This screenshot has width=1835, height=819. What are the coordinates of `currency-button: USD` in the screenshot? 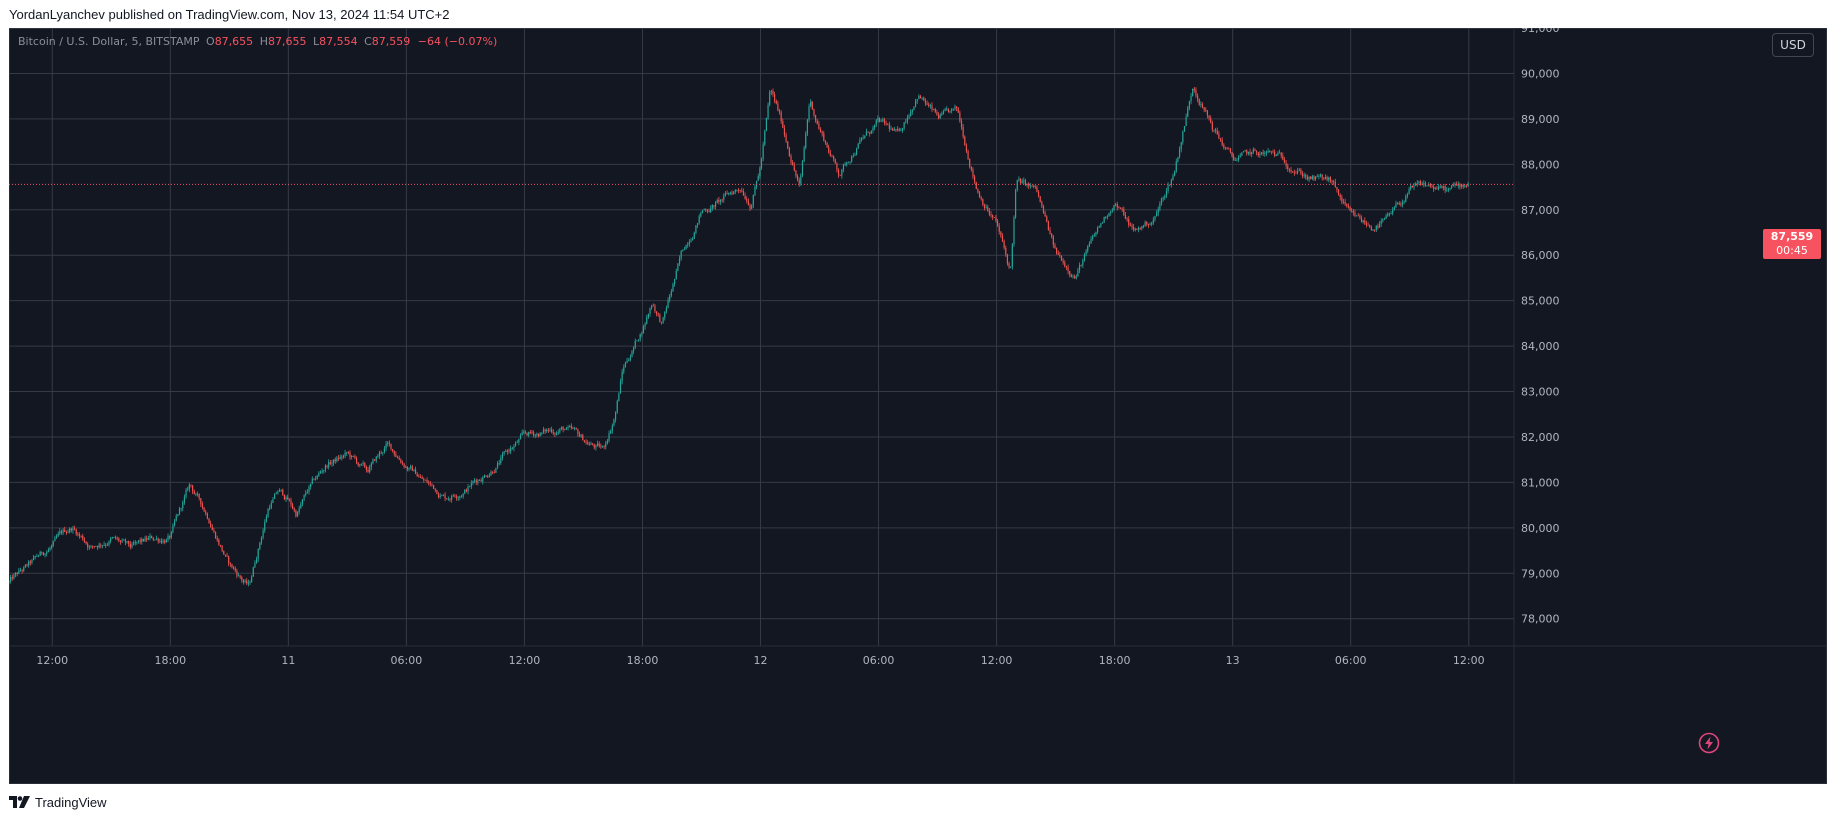 It's located at (1793, 45).